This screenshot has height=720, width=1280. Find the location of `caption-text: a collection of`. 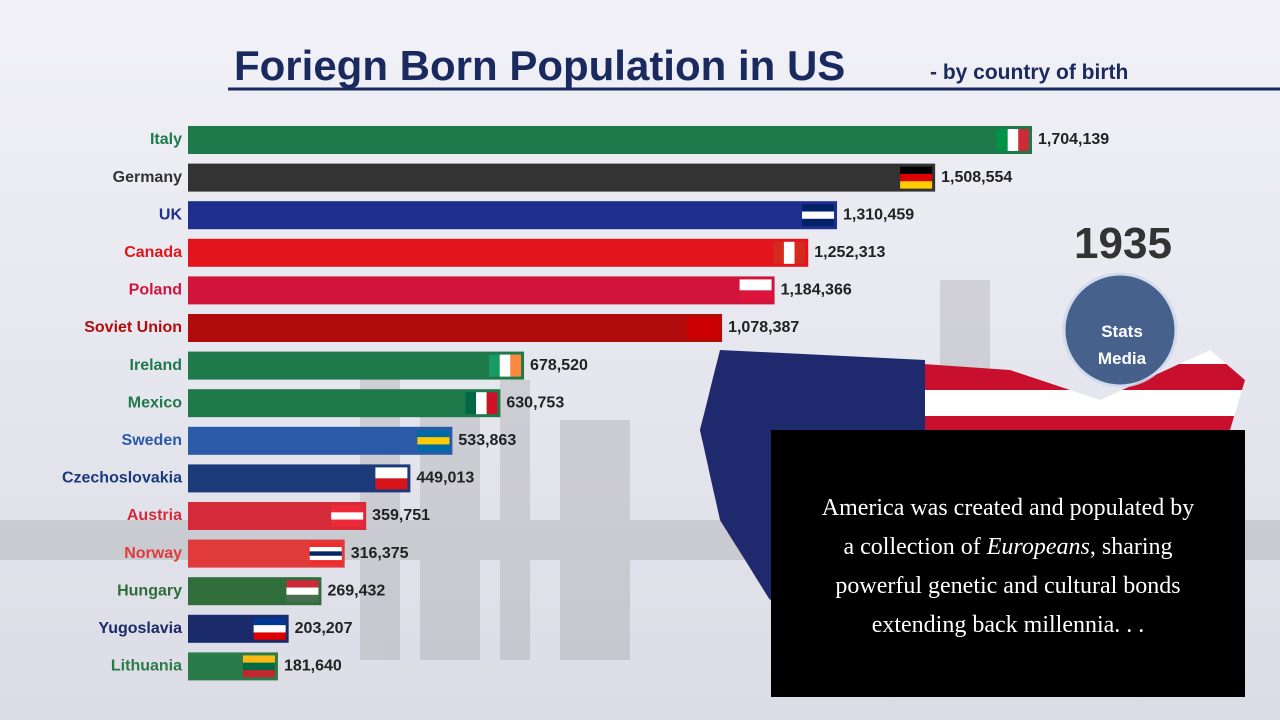

caption-text: a collection of is located at coordinates (914, 547).